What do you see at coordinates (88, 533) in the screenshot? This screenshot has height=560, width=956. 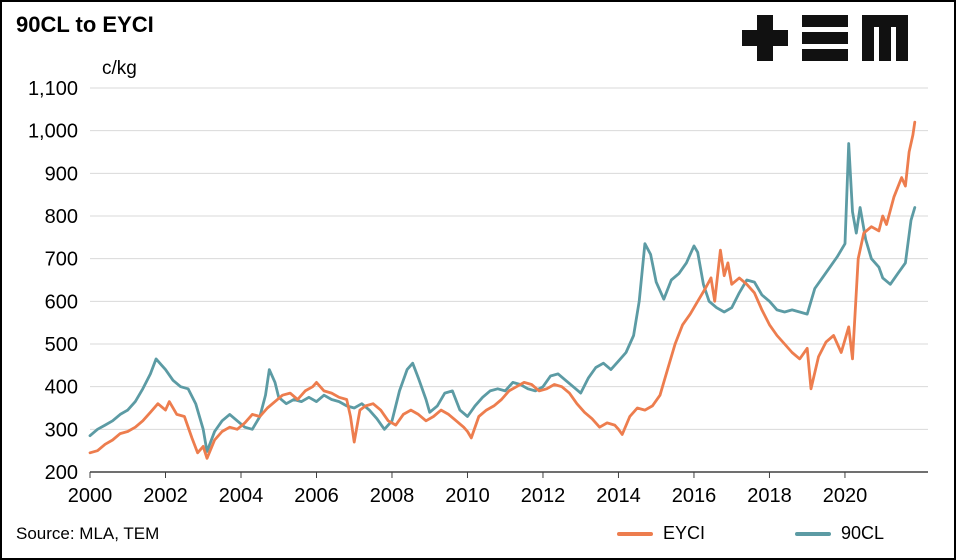 I see `source-attribution: Source: MLA, TEM` at bounding box center [88, 533].